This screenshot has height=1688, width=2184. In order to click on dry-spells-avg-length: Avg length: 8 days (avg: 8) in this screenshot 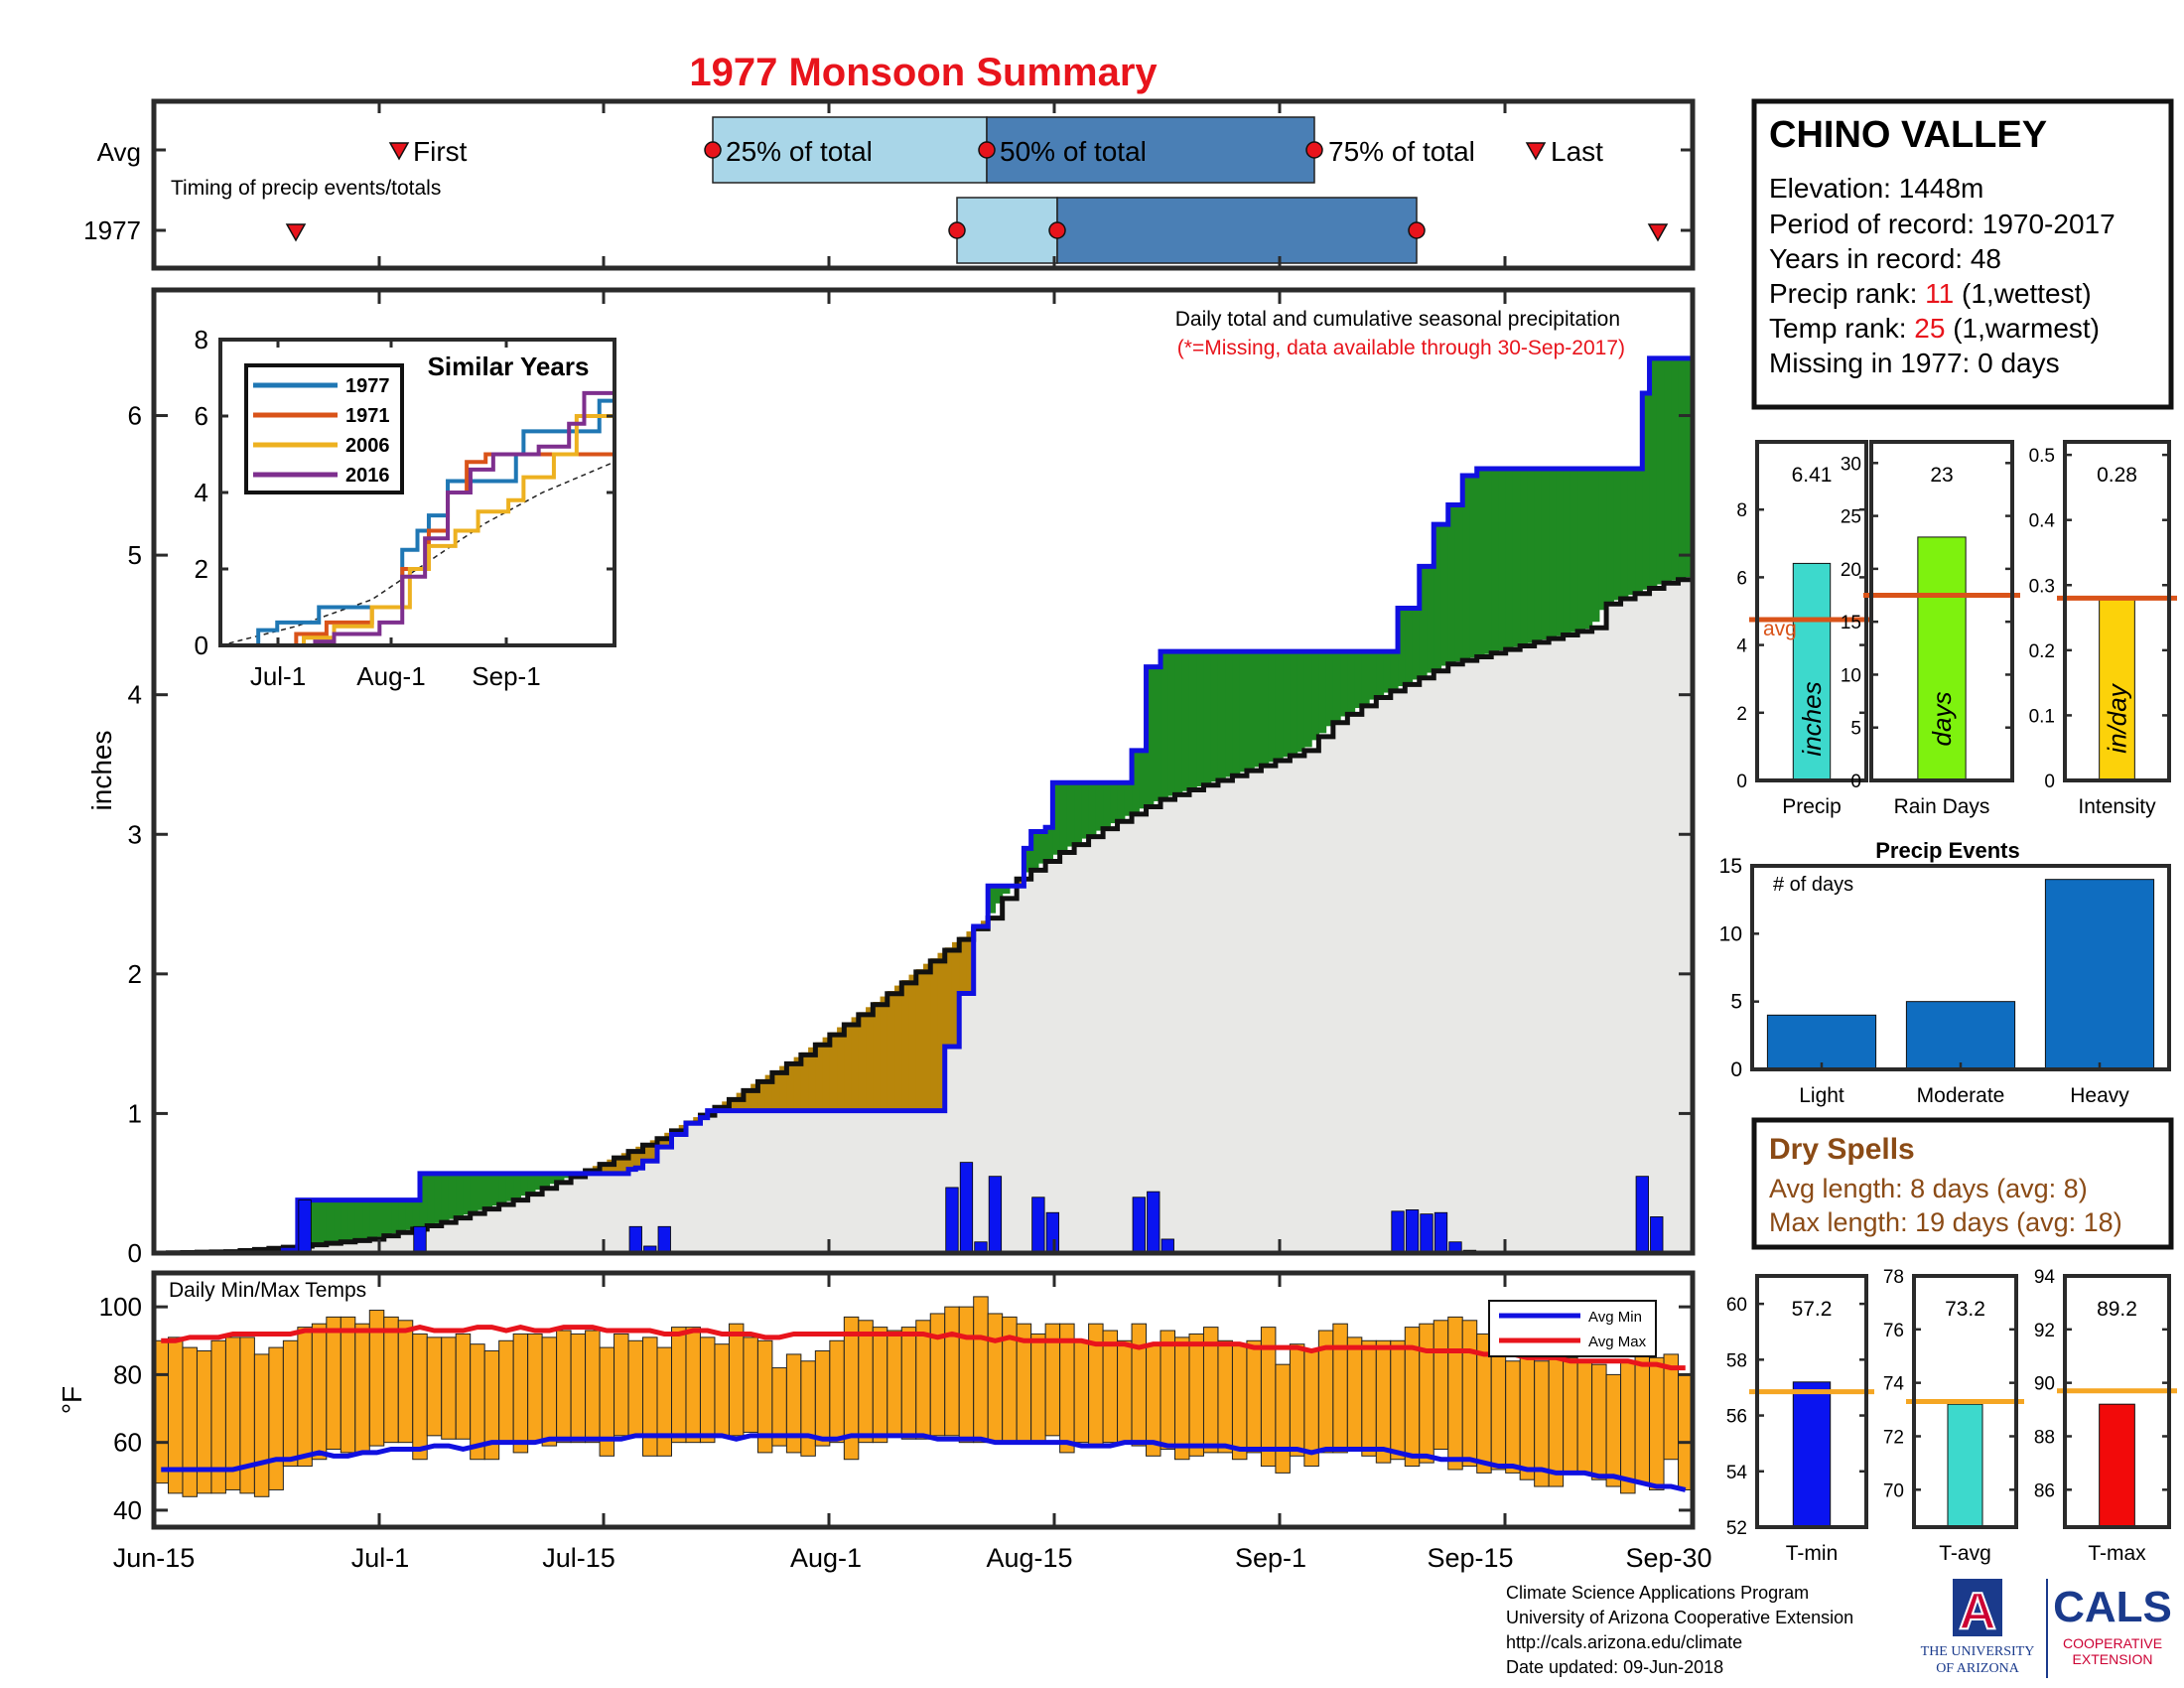, I will do `click(1928, 1188)`.